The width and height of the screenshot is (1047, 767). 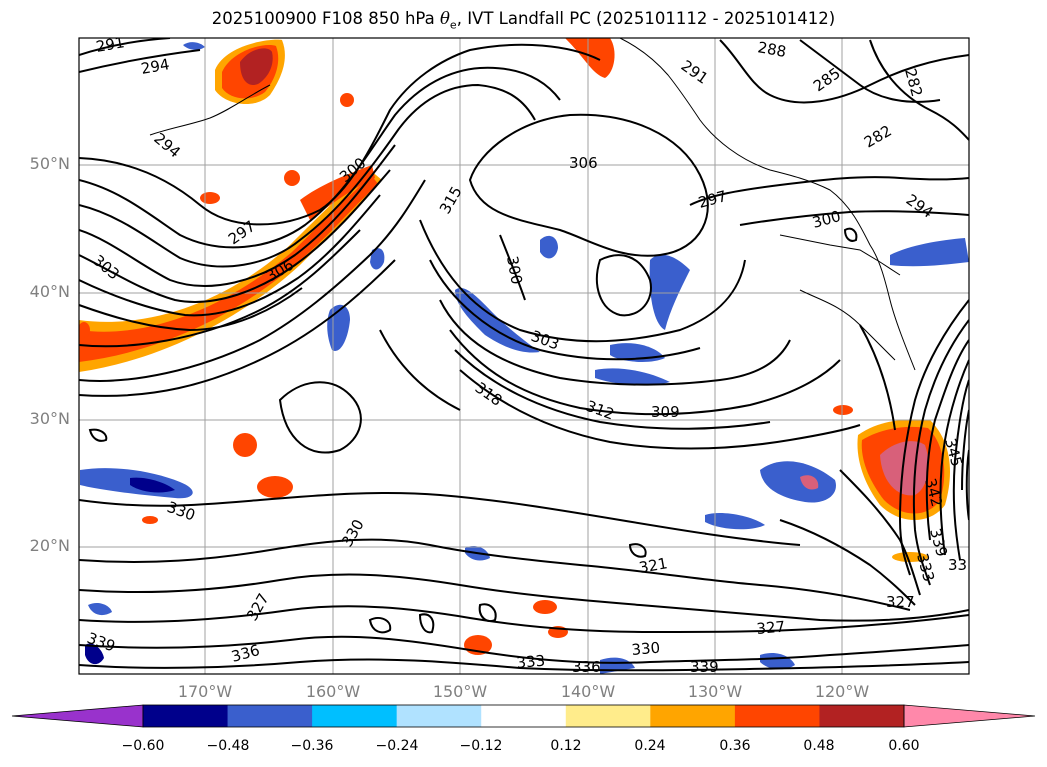 What do you see at coordinates (715, 691) in the screenshot?
I see `lon-label-130w: 130°W` at bounding box center [715, 691].